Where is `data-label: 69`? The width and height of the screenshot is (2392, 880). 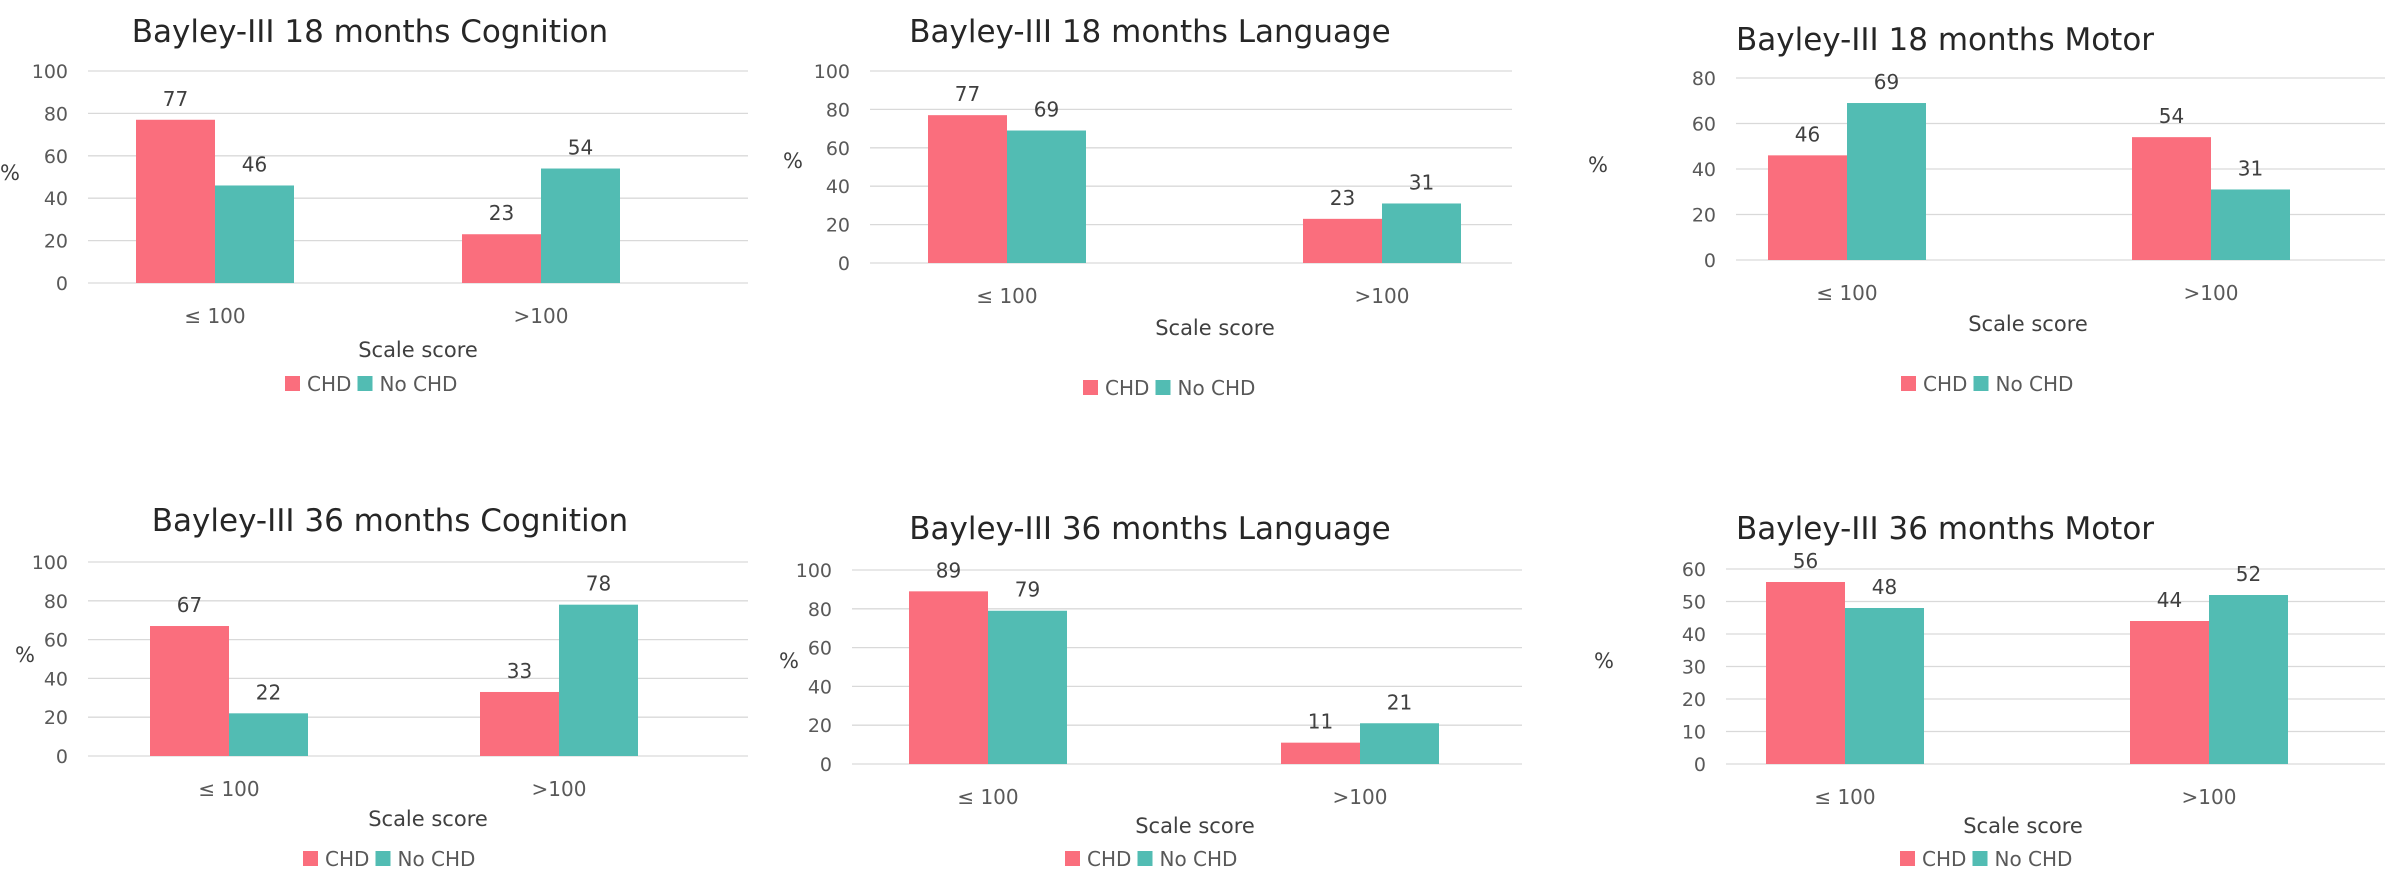
data-label: 69 is located at coordinates (1886, 82).